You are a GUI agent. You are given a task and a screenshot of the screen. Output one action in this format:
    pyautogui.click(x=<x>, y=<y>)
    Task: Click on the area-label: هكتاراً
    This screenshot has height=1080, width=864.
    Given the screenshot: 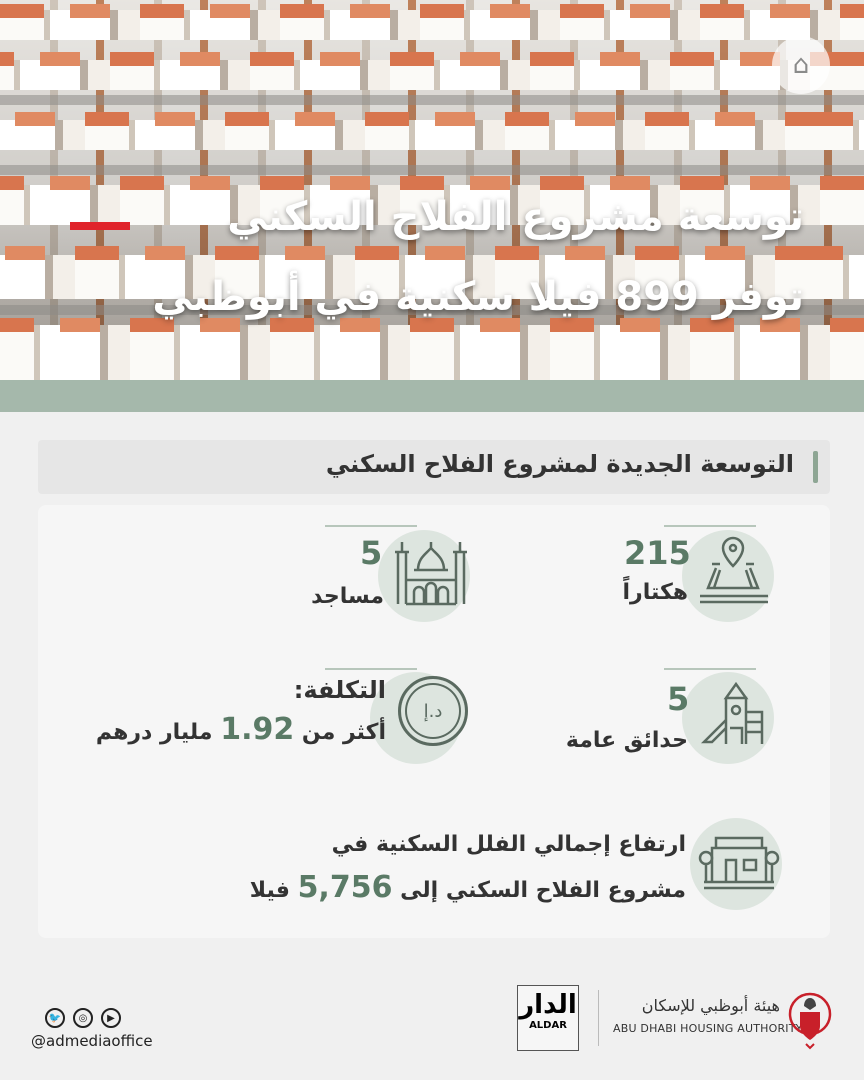 What is the action you would take?
    pyautogui.click(x=655, y=592)
    